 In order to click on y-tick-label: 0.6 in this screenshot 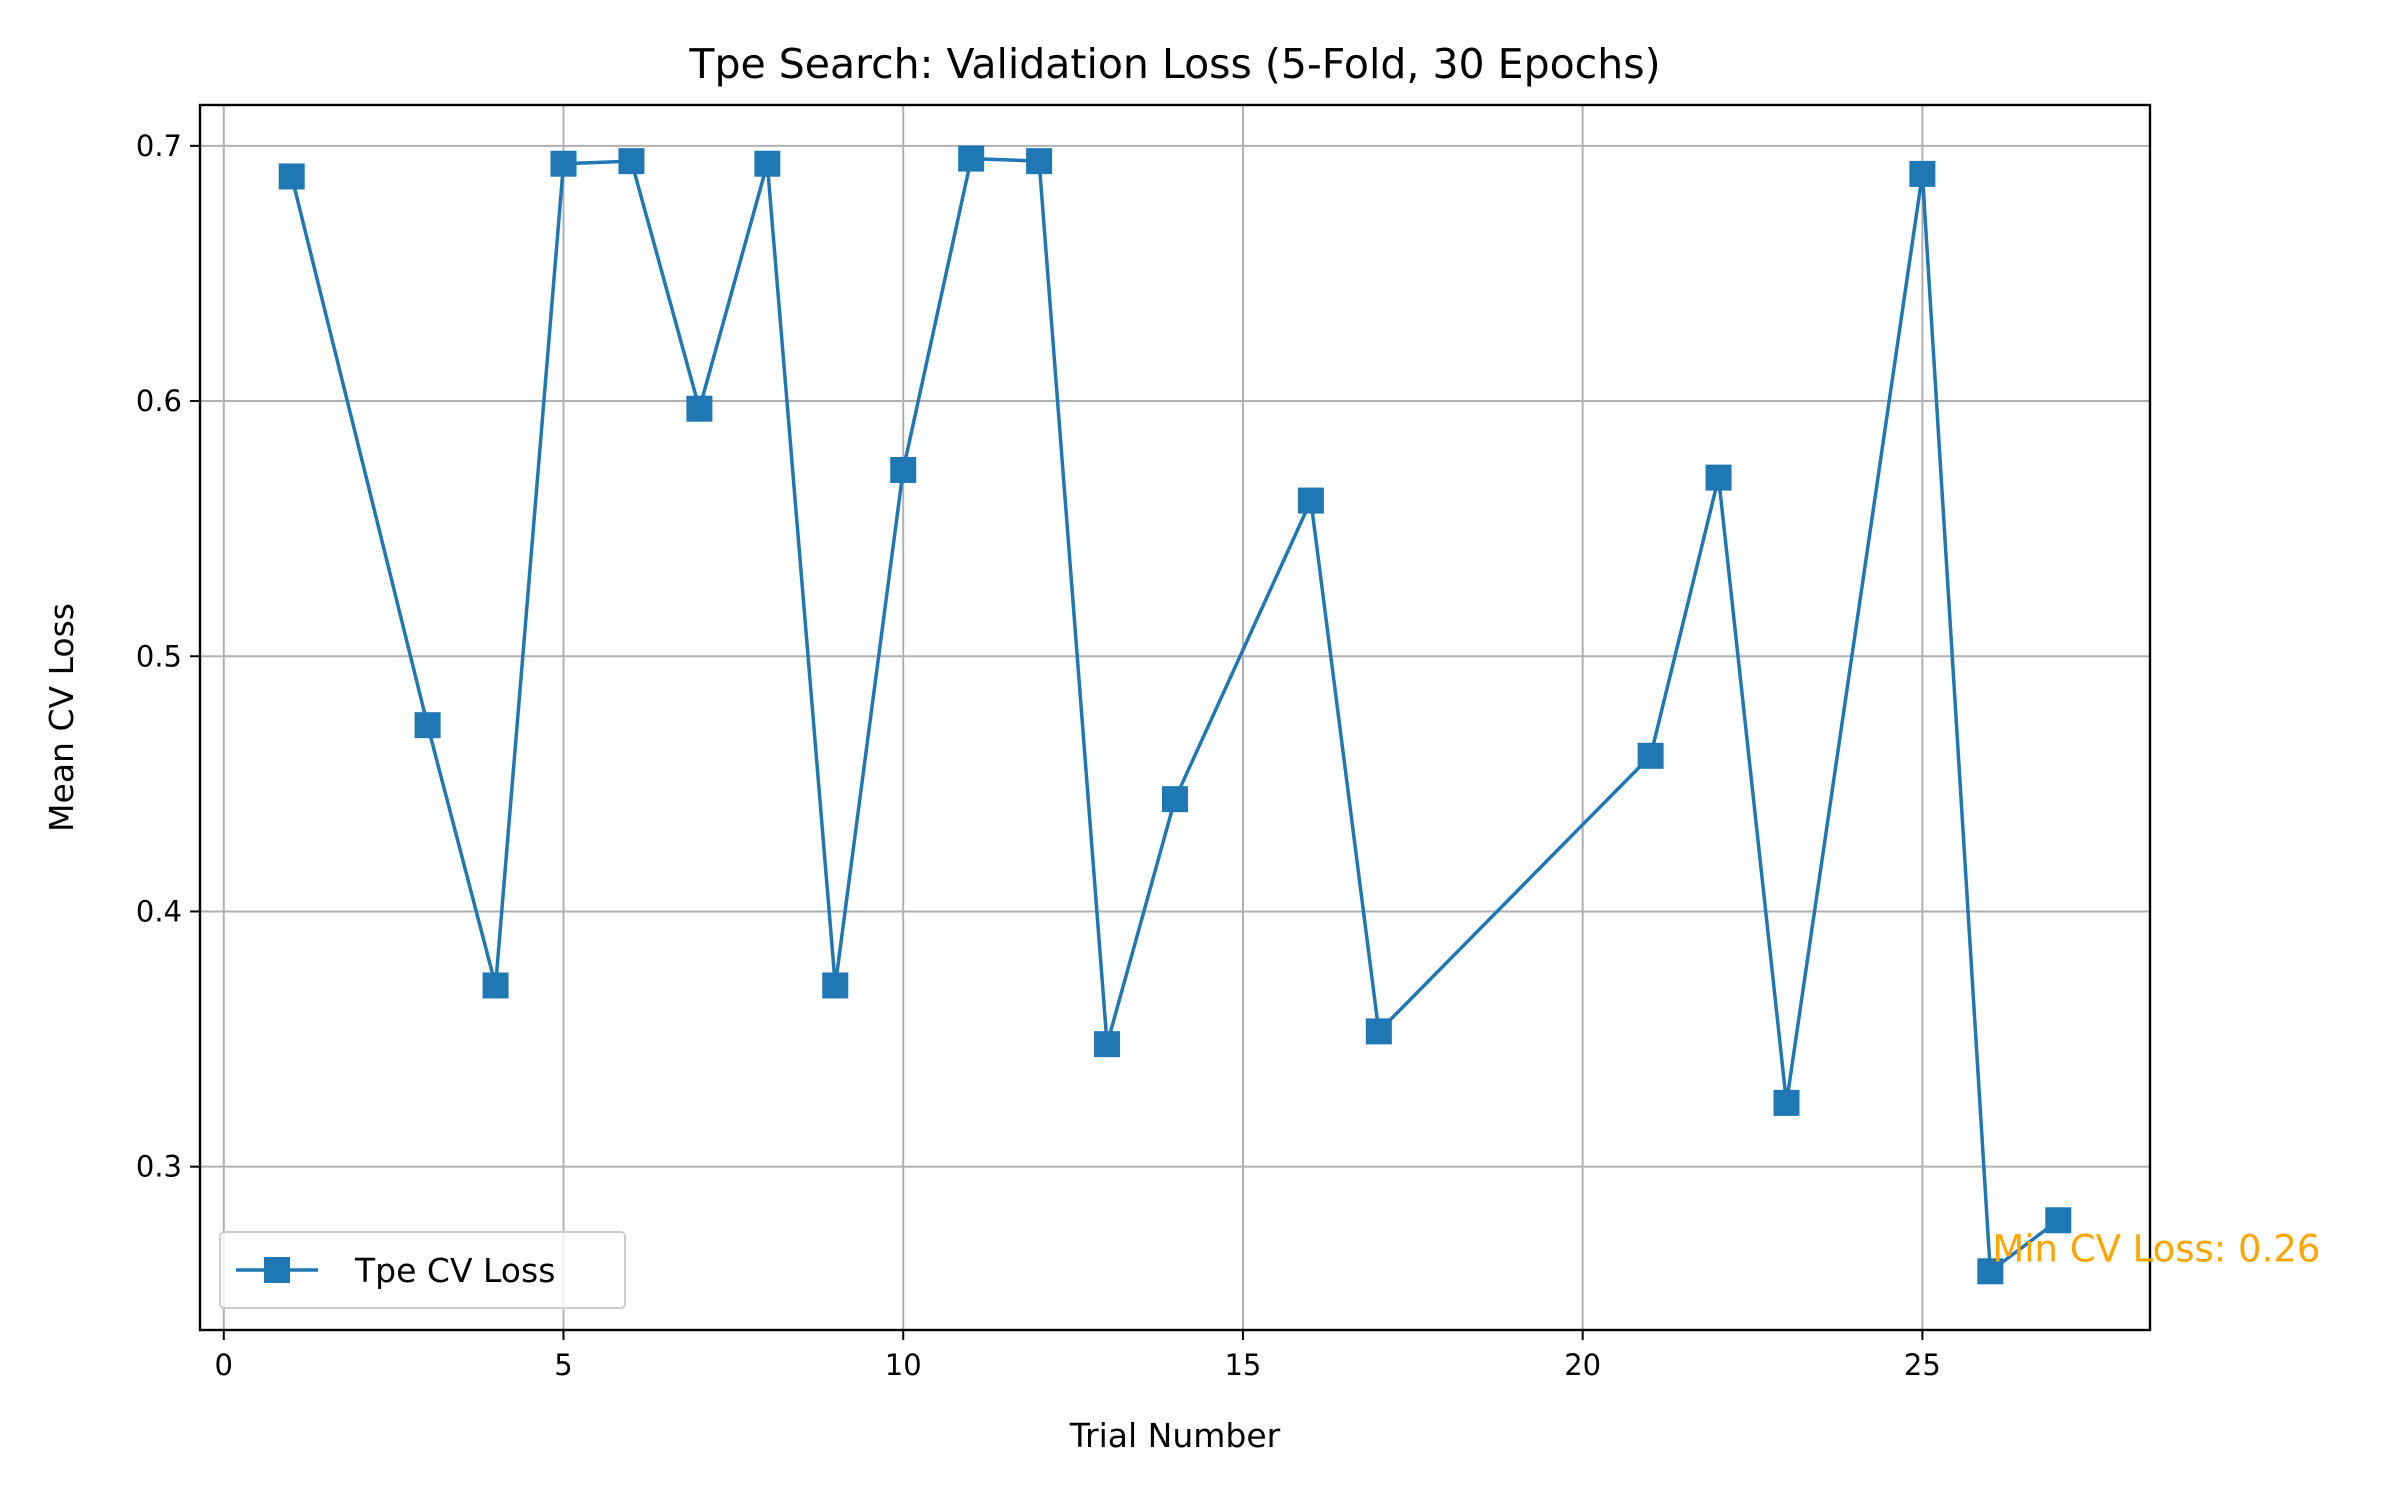, I will do `click(159, 401)`.